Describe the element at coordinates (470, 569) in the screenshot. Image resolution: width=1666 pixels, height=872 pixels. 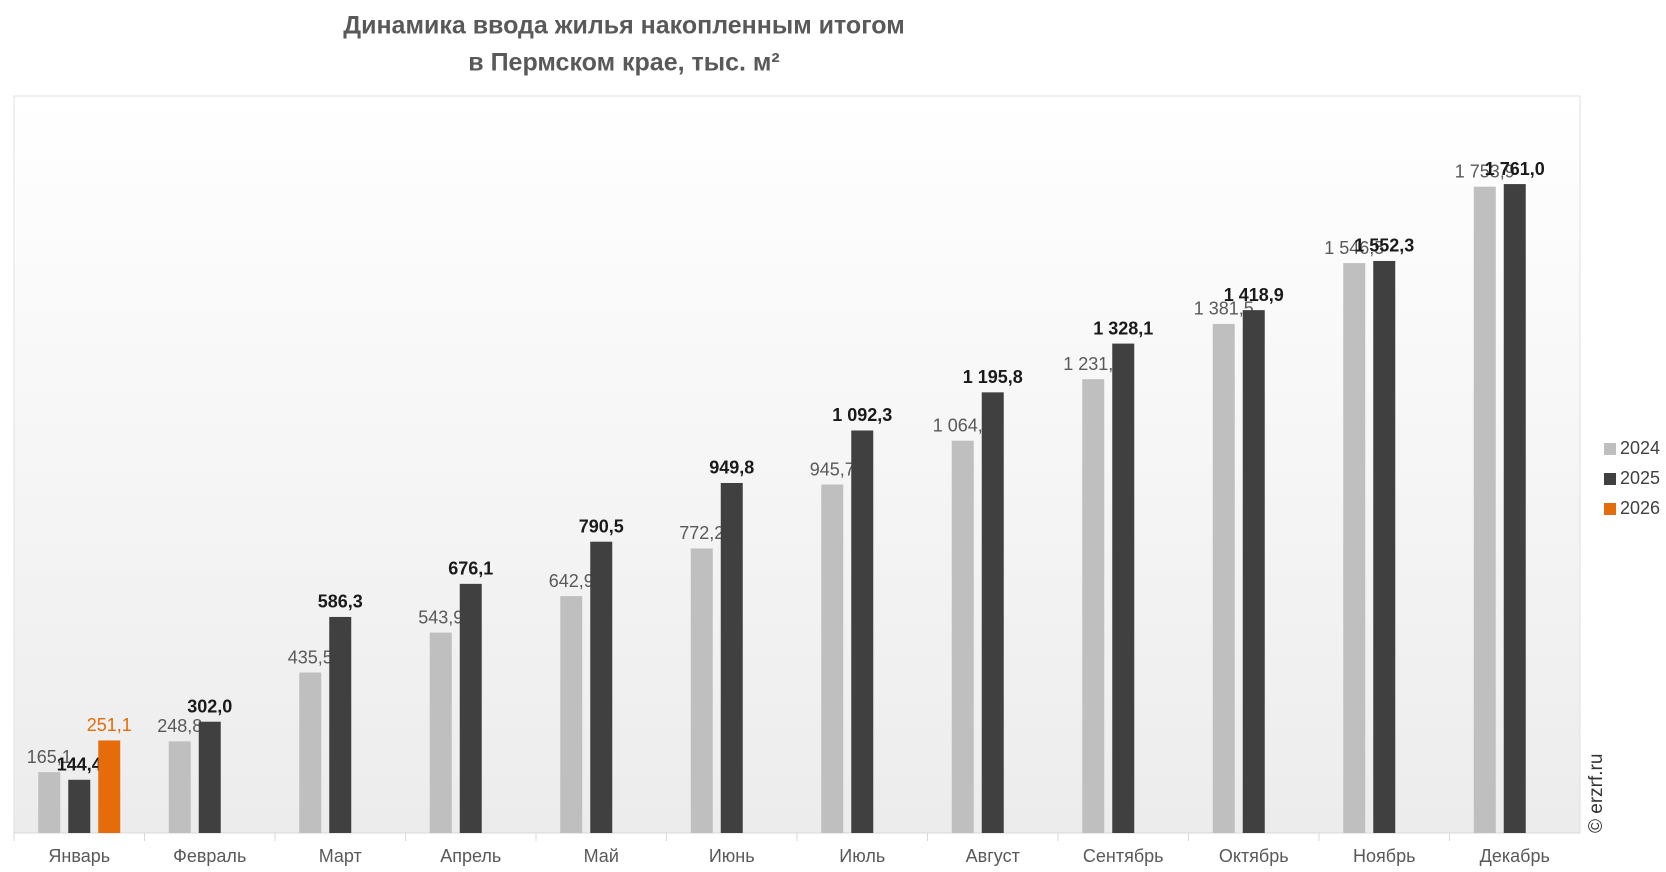
I see `data-label: 676,1` at that location.